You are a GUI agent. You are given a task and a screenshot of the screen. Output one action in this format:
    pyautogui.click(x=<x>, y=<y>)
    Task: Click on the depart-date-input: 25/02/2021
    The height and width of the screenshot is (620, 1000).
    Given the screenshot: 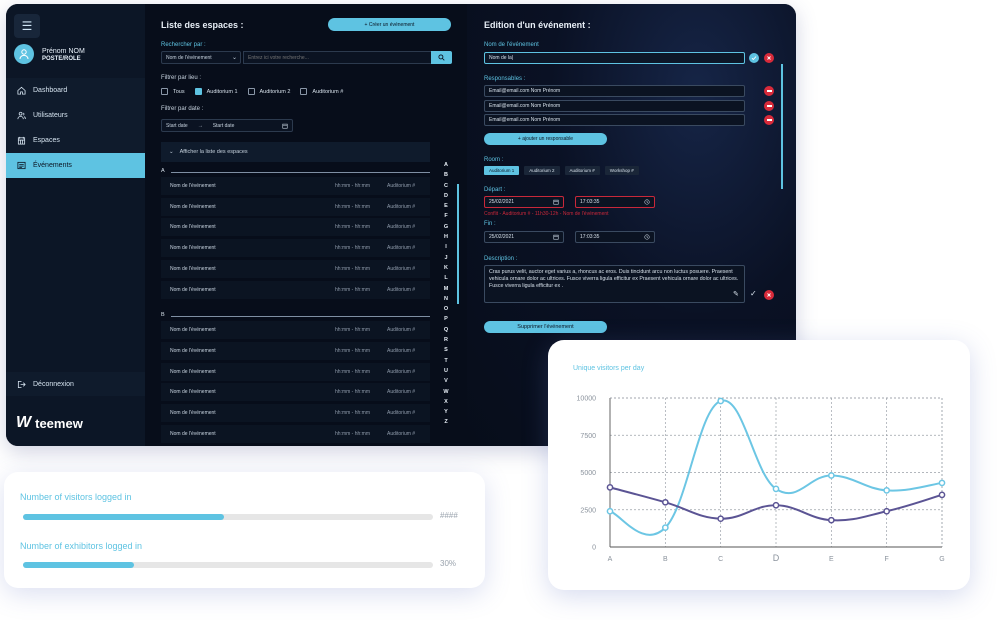 What is the action you would take?
    pyautogui.click(x=524, y=202)
    